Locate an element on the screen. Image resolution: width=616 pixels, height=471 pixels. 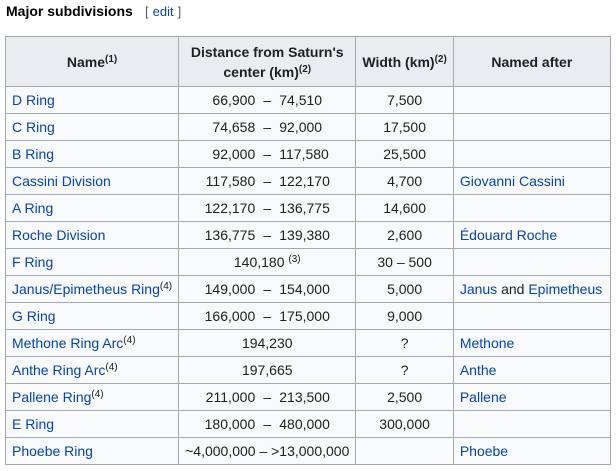
header-named-after: Named after is located at coordinates (531, 61).